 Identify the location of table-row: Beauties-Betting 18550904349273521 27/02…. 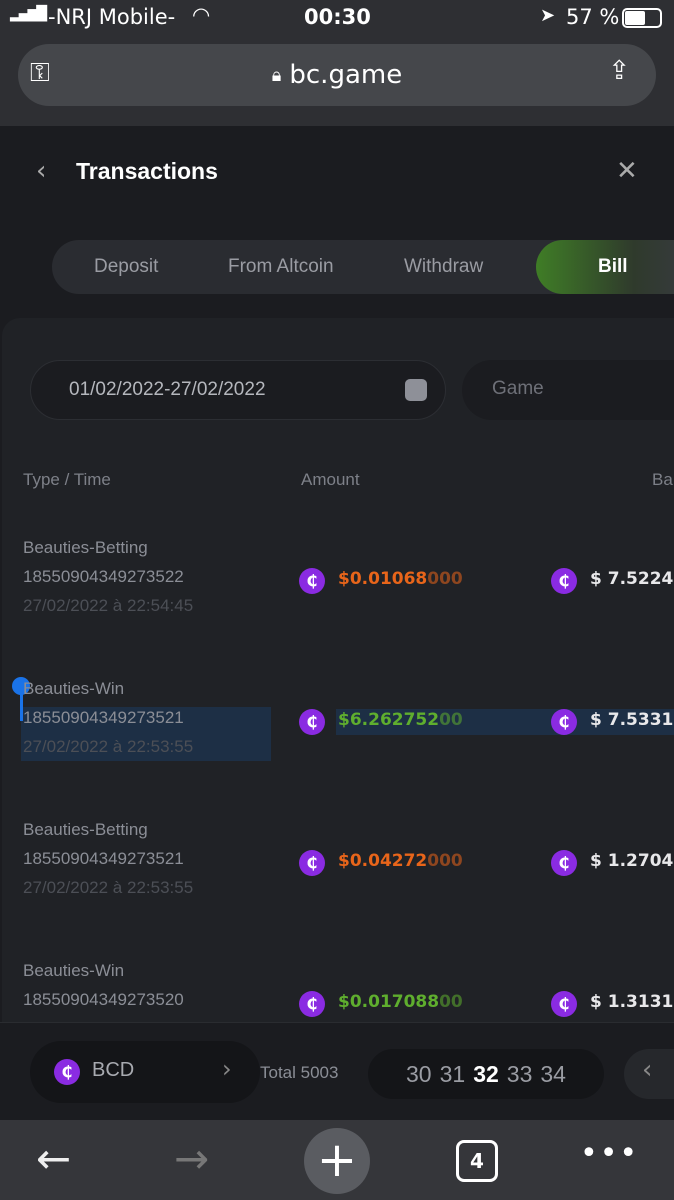
(338, 870).